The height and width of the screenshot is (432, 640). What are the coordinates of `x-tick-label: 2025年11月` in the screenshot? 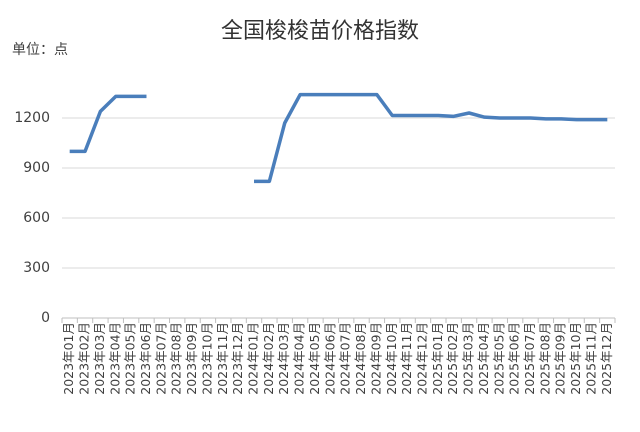 It's located at (590, 358).